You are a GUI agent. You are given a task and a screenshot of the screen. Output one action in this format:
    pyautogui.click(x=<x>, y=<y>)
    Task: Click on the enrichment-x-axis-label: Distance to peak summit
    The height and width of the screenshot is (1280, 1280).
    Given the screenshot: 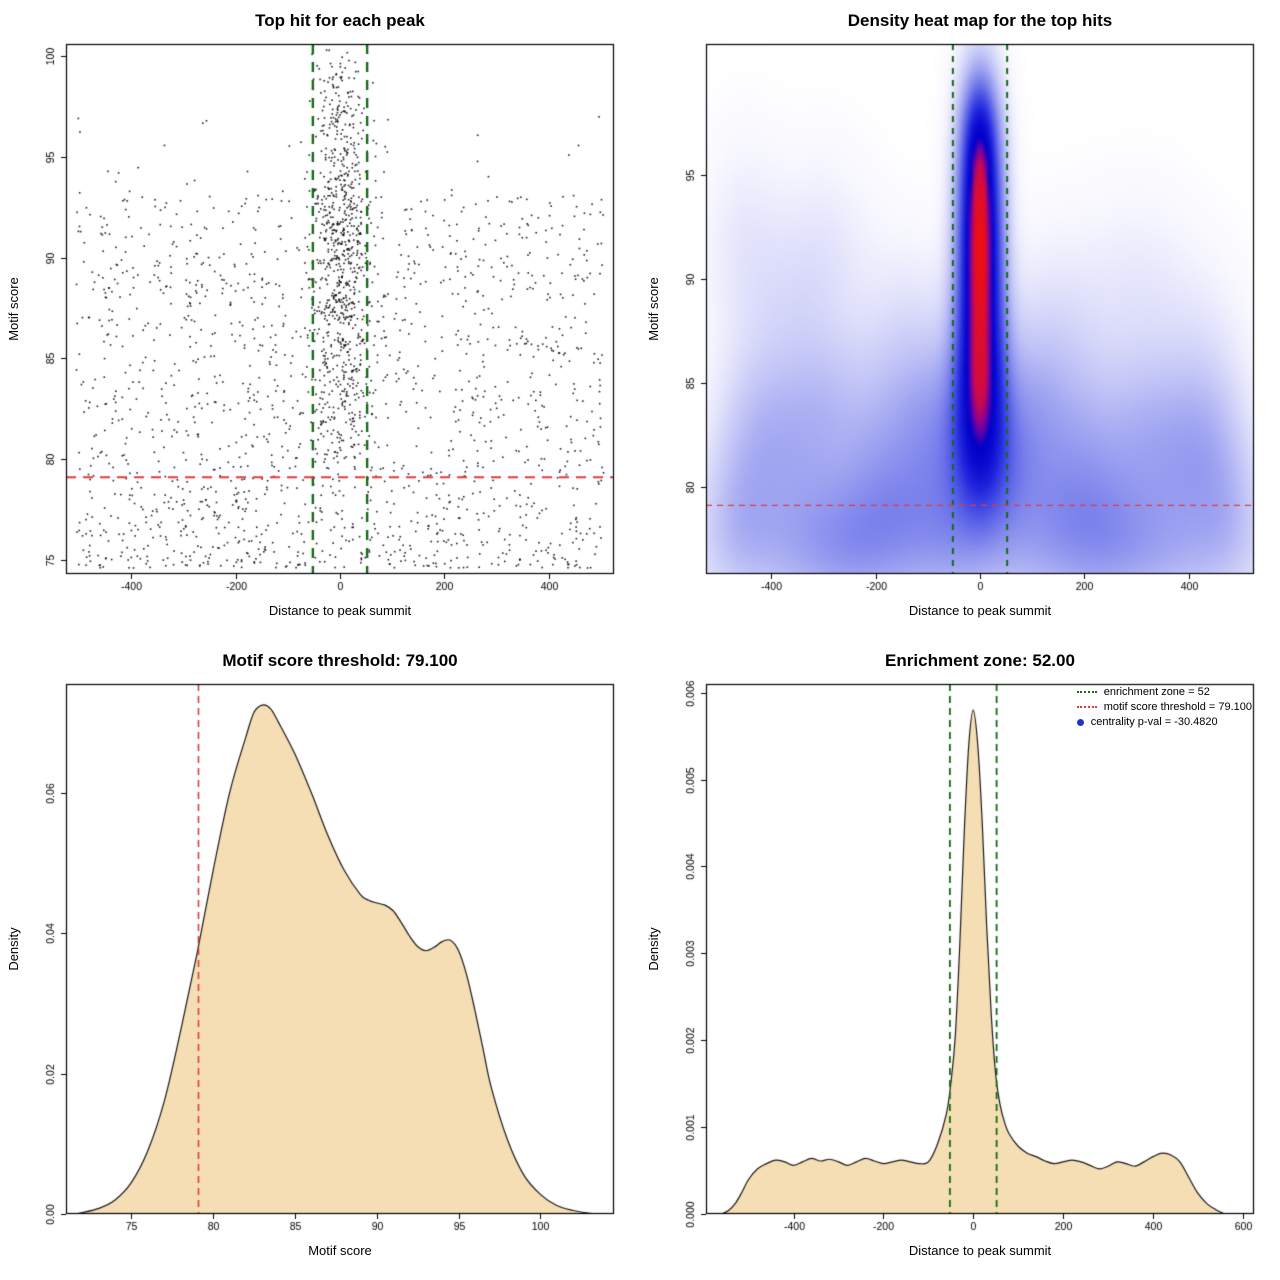 What is the action you would take?
    pyautogui.click(x=980, y=1250)
    